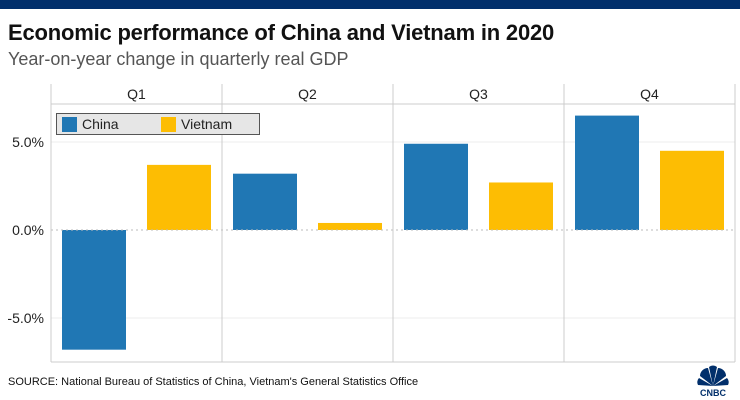  I want to click on legend-label-vietnam: Vietnam, so click(207, 124).